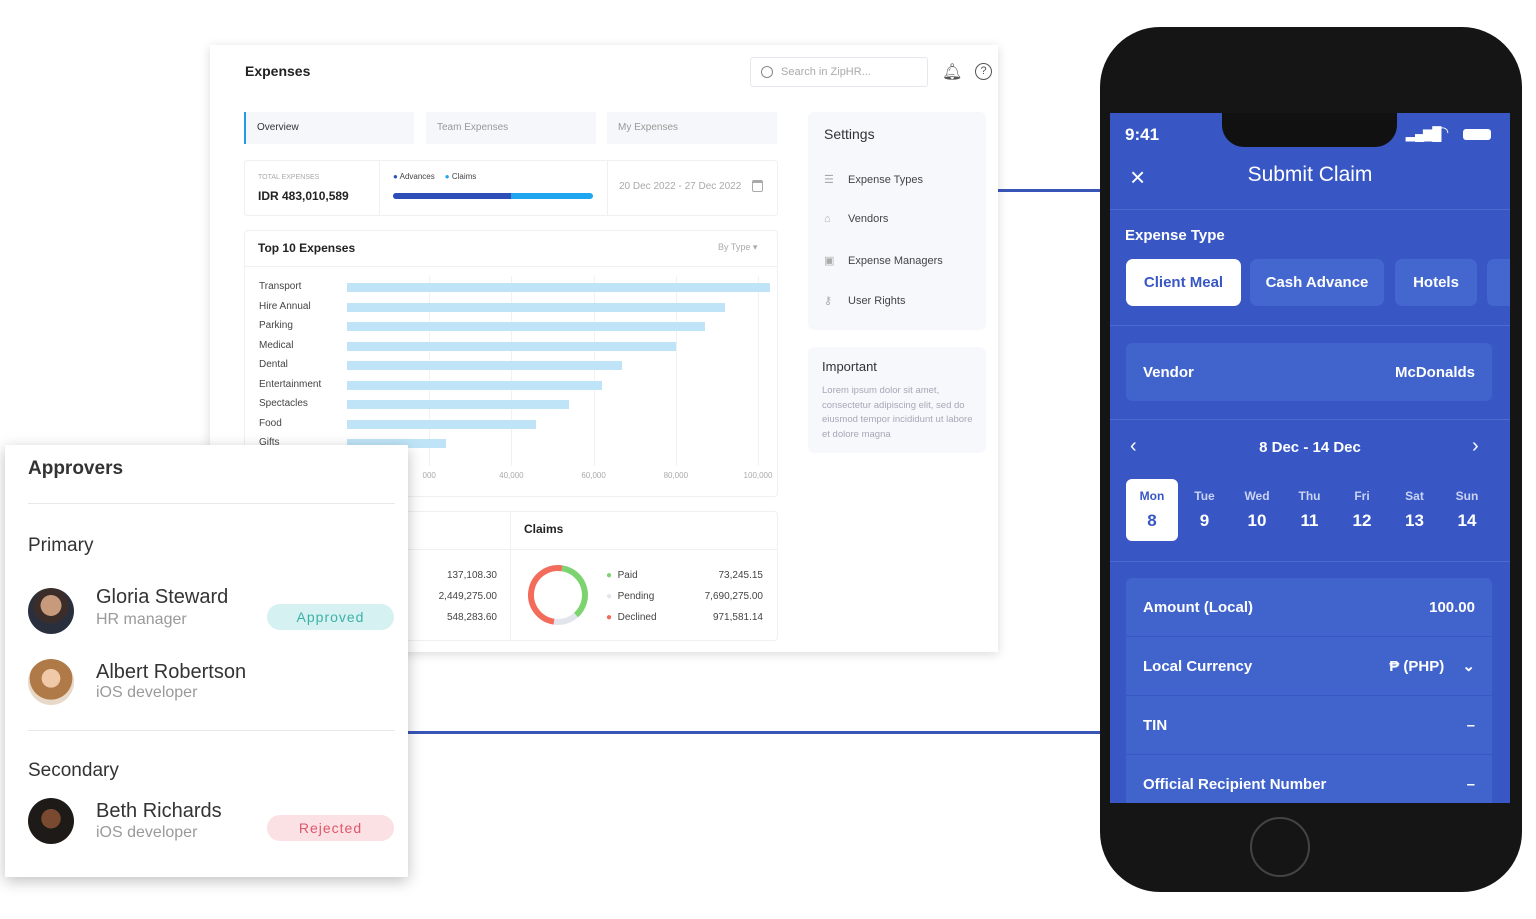 Image resolution: width=1536 pixels, height=919 pixels. I want to click on bar-label: Parking, so click(276, 325).